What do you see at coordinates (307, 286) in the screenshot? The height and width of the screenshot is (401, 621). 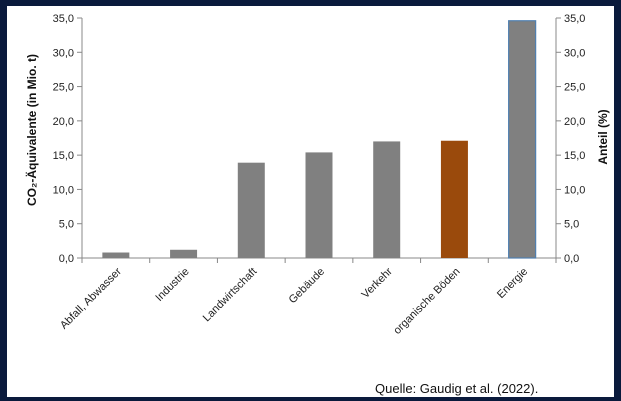 I see `category-label: Gebäude` at bounding box center [307, 286].